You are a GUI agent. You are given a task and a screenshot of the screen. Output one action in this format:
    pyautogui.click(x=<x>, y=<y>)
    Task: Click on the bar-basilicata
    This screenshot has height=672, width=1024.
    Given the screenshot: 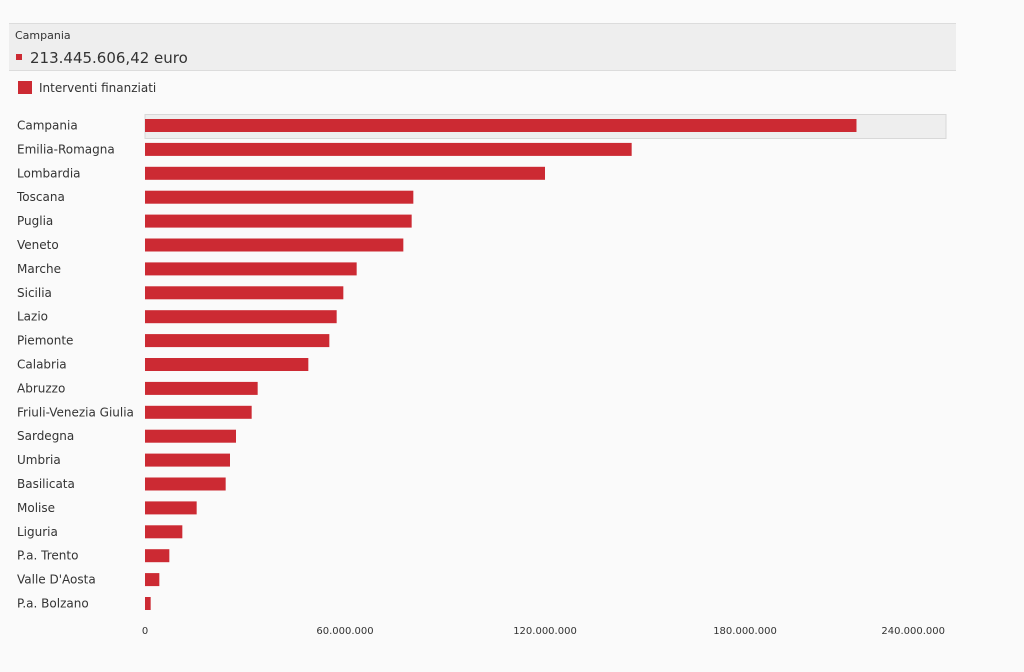 What is the action you would take?
    pyautogui.click(x=185, y=484)
    